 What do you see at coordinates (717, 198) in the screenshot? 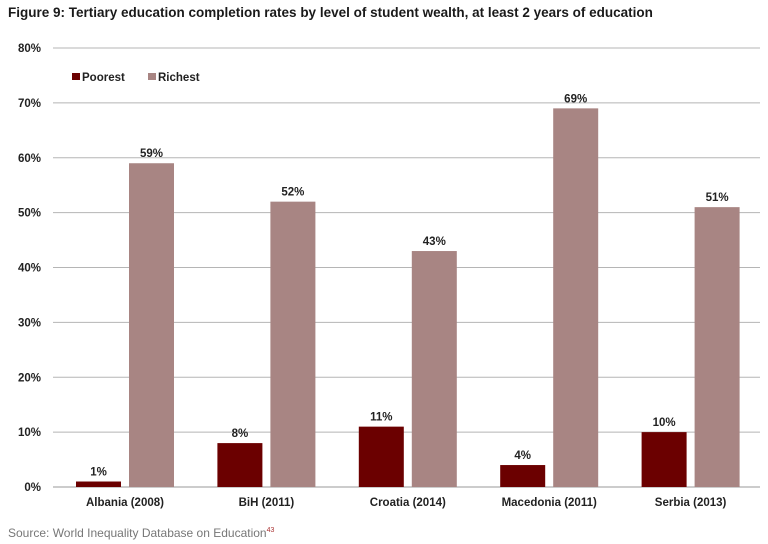
I see `data-label: 51%` at bounding box center [717, 198].